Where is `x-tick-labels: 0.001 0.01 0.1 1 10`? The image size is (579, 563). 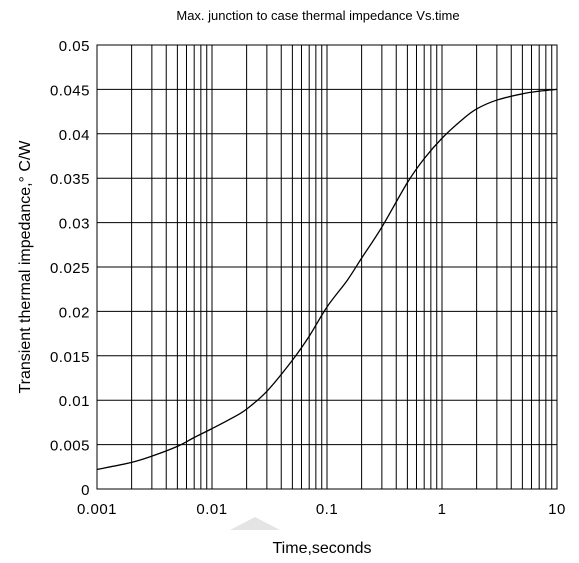 x-tick-labels: 0.001 0.01 0.1 1 10 is located at coordinates (321, 509).